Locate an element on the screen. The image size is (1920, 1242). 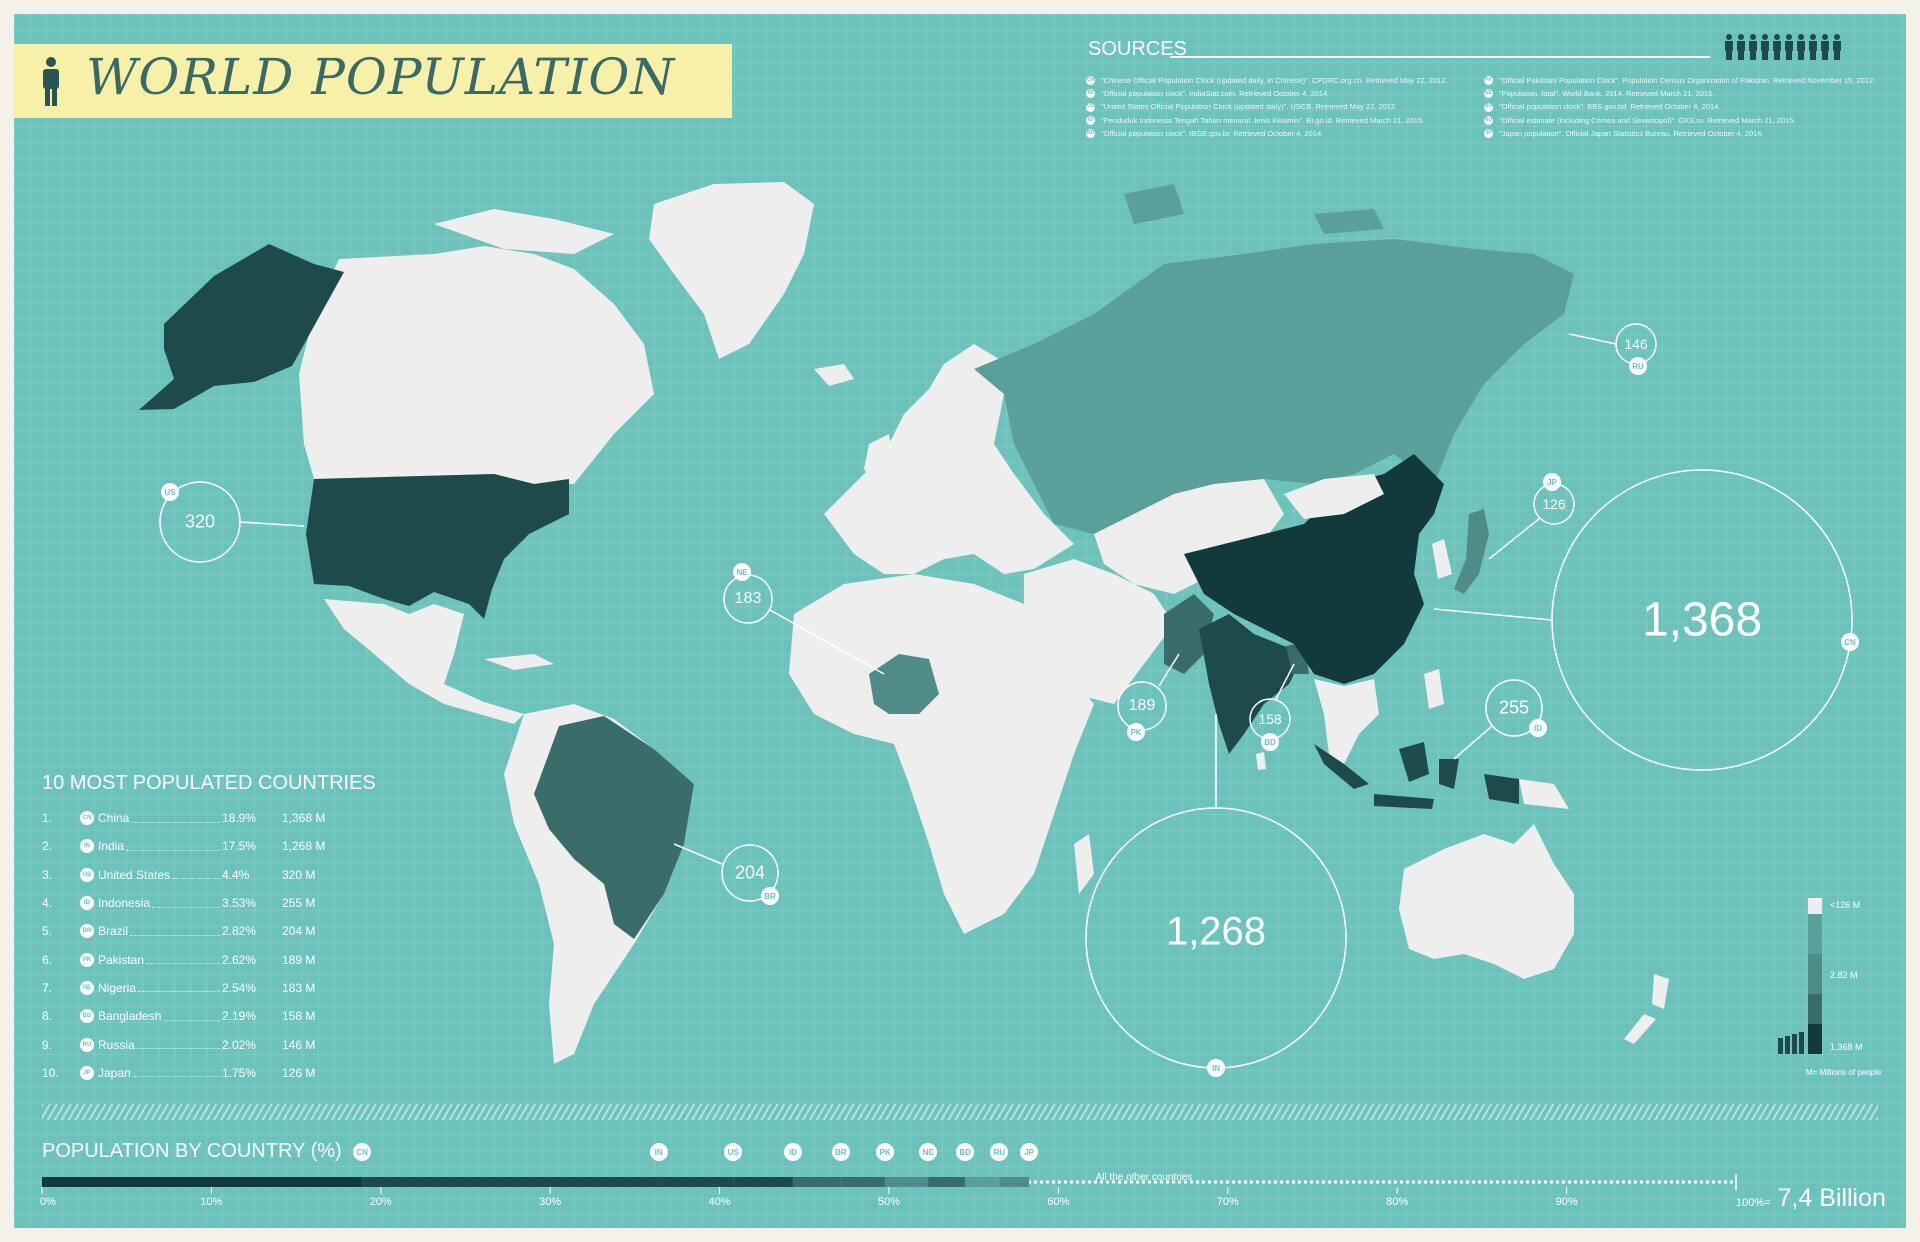
png-shape is located at coordinates (1544, 794).